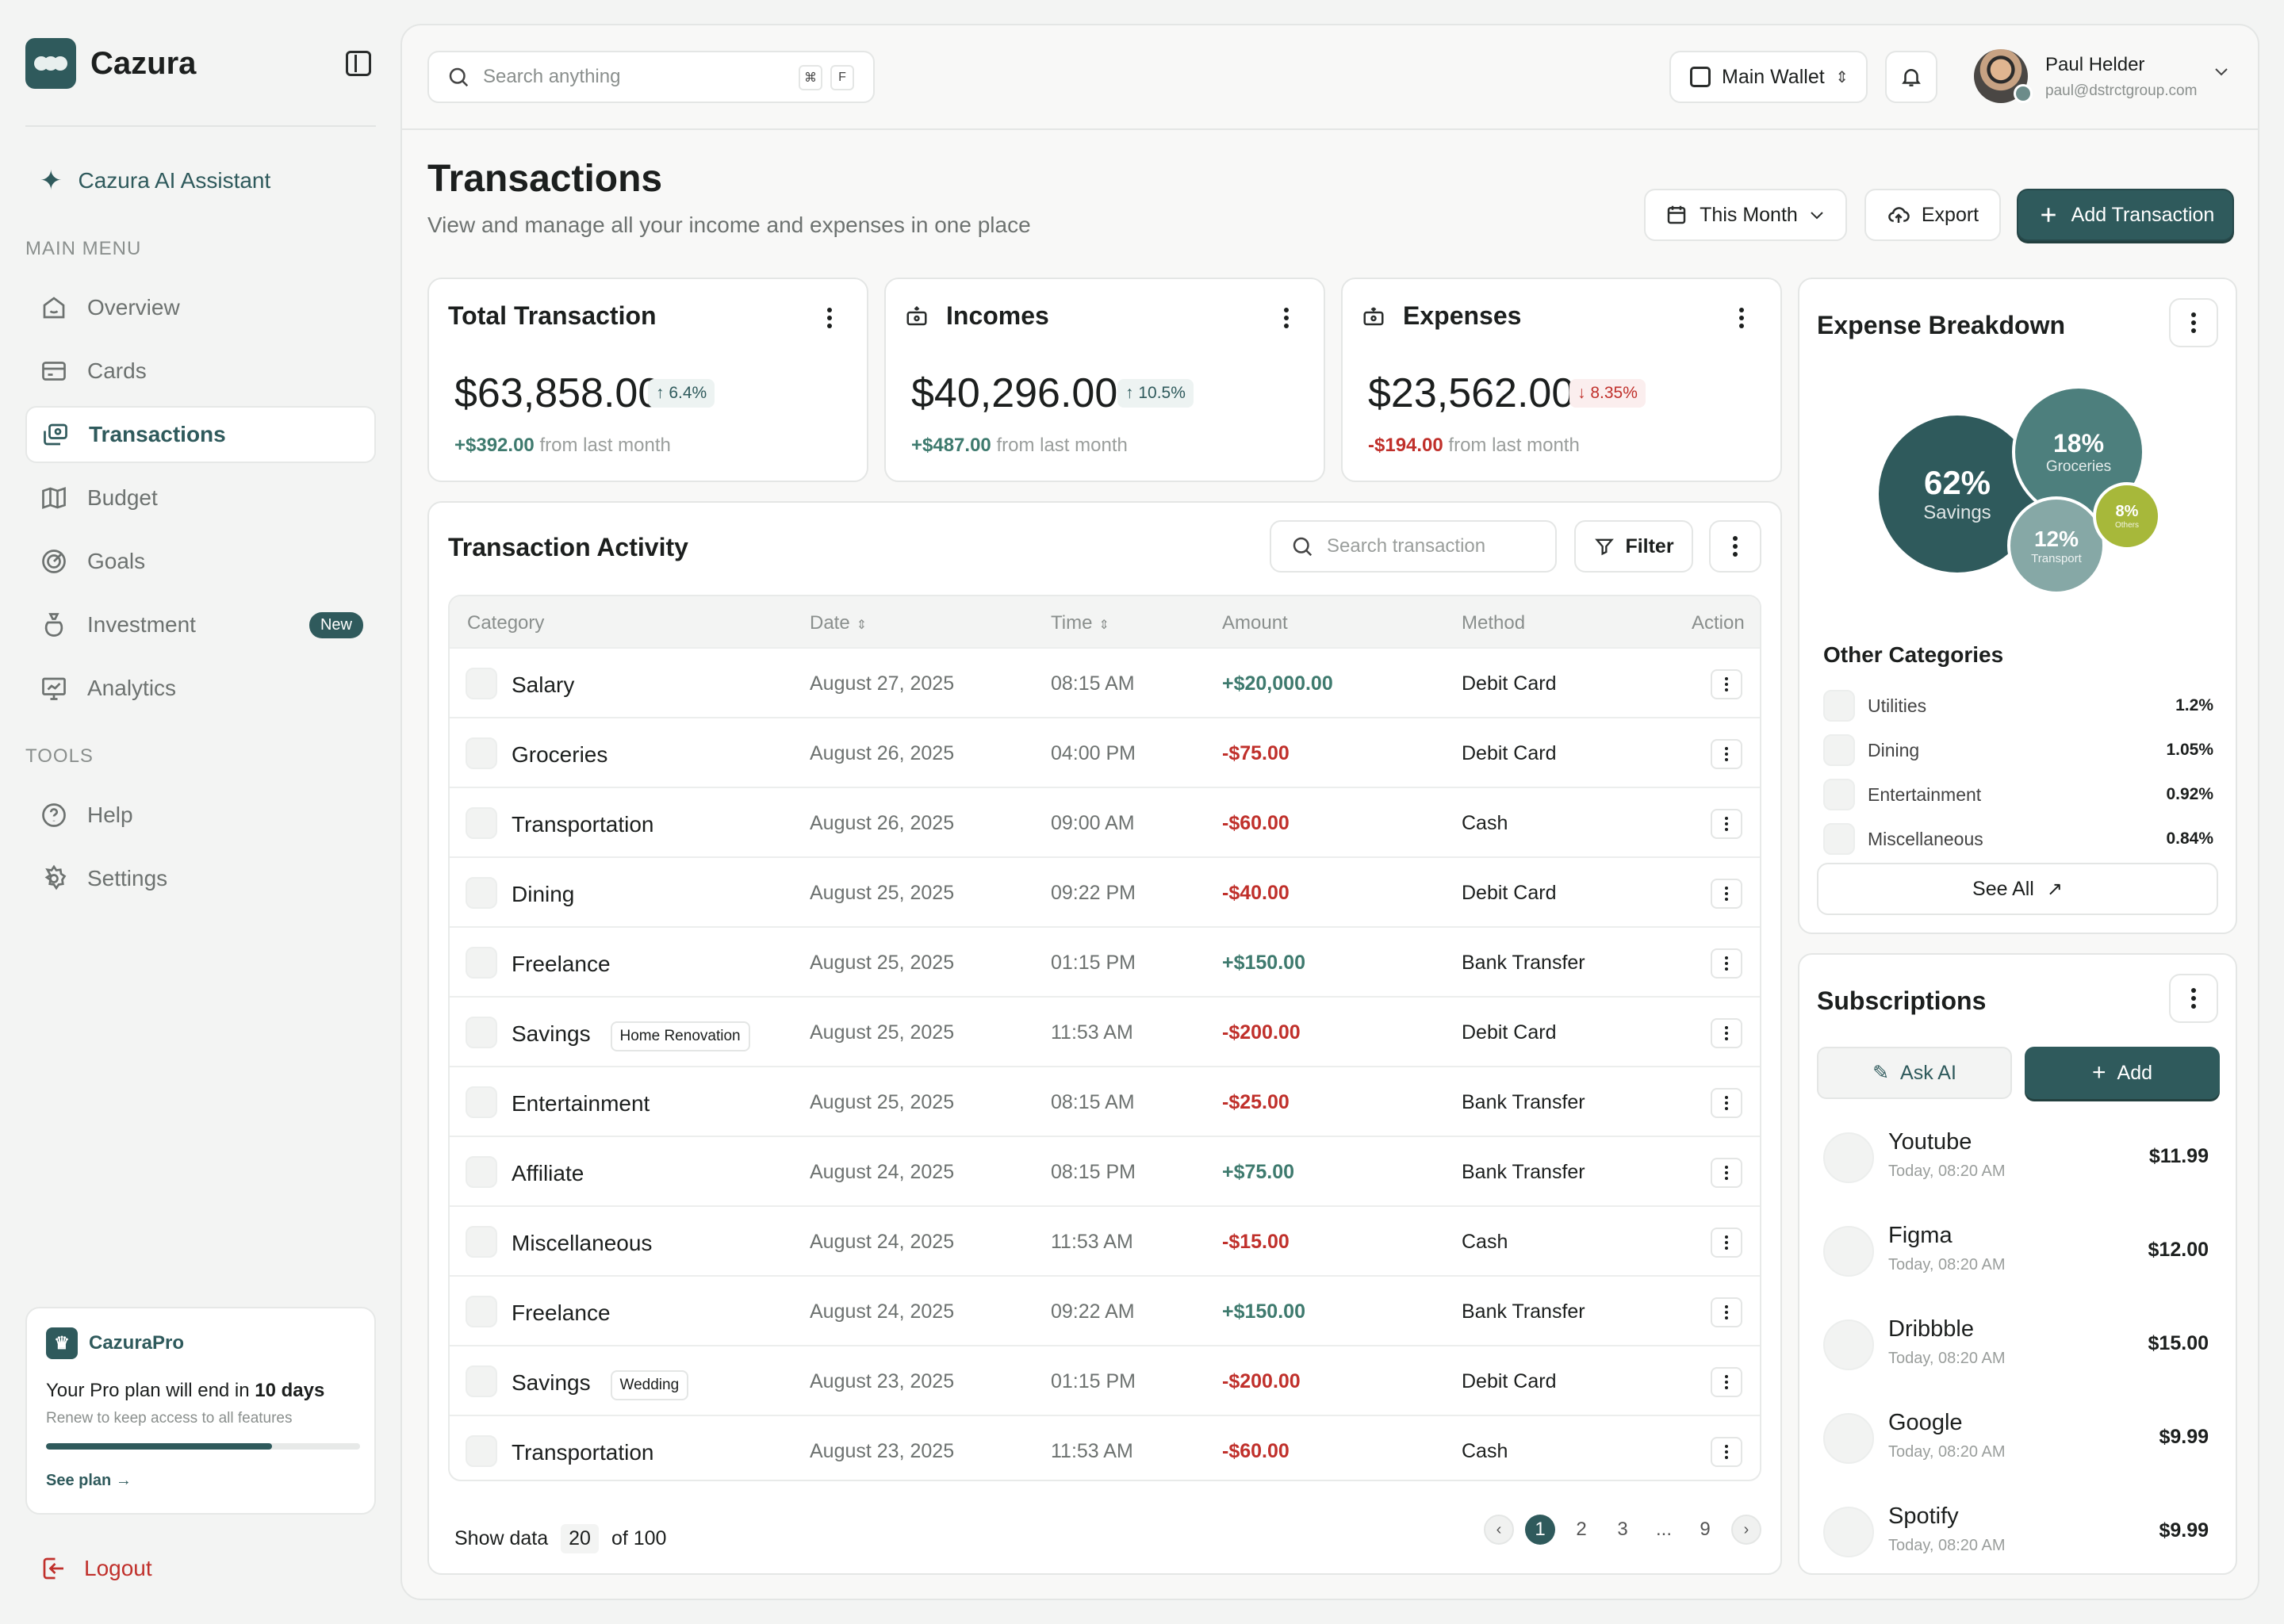  What do you see at coordinates (1633, 546) in the screenshot?
I see `filter-button: Filter` at bounding box center [1633, 546].